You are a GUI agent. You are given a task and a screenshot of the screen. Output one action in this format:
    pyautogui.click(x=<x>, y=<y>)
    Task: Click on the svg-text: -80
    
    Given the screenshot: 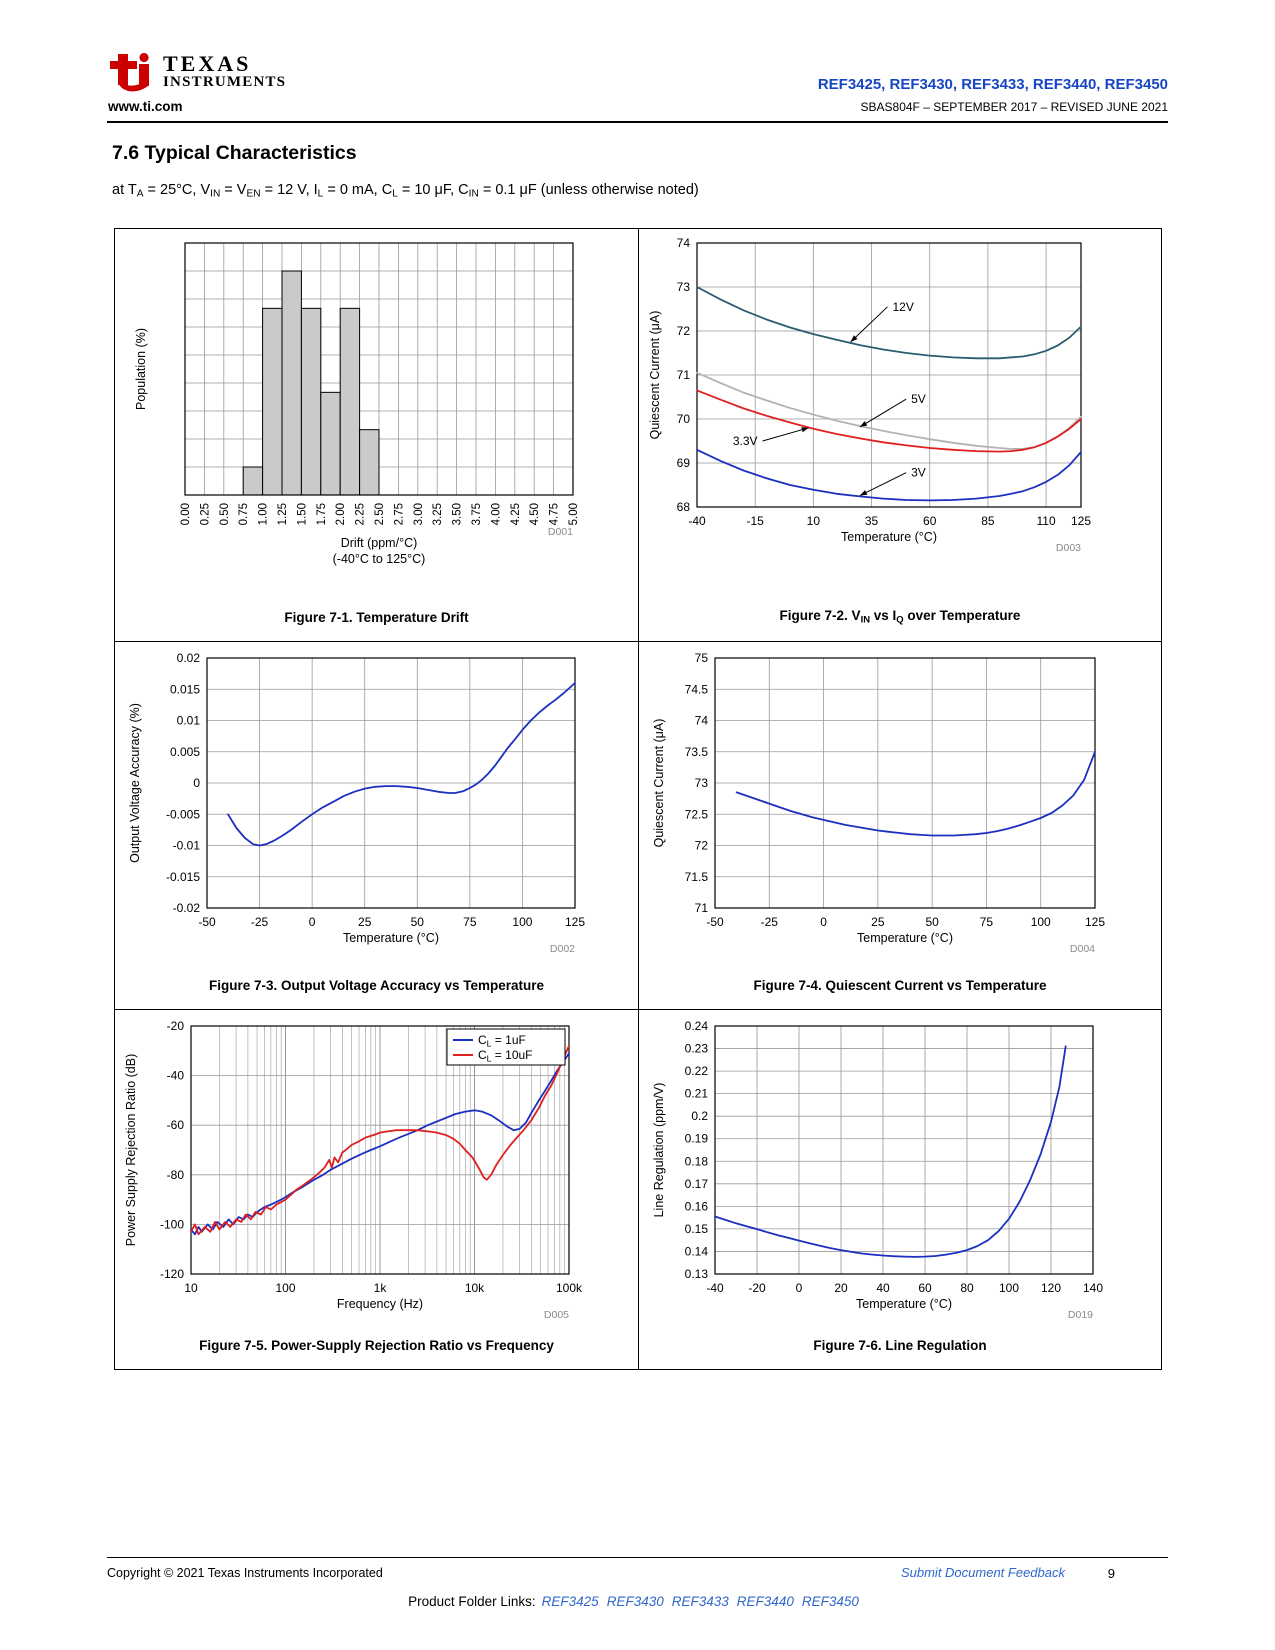 What is the action you would take?
    pyautogui.click(x=176, y=1175)
    